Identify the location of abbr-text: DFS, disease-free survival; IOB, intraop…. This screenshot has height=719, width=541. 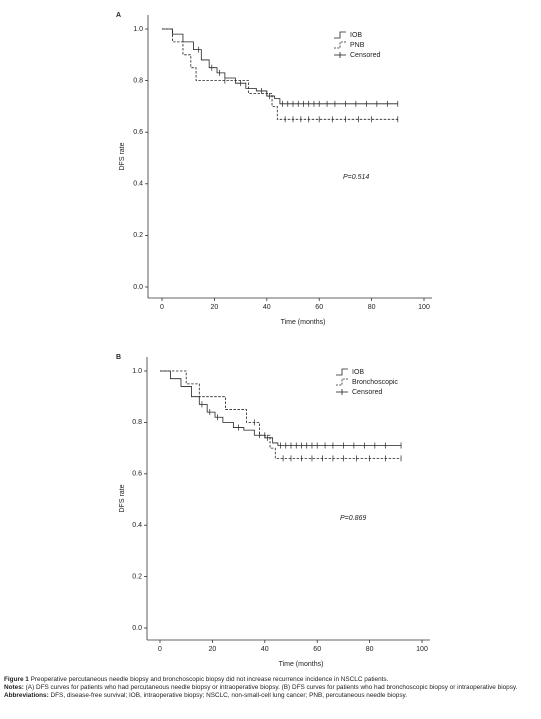
(229, 695).